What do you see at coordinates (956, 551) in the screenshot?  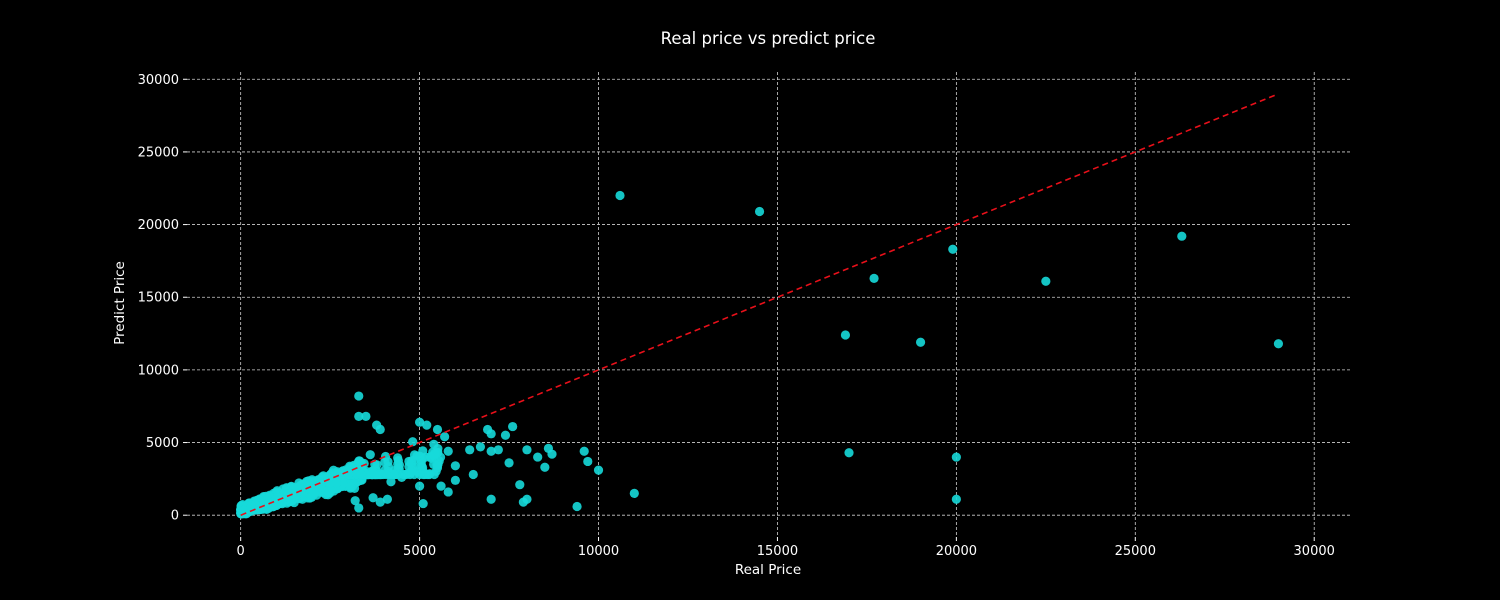 I see `x-tick-label: 20000` at bounding box center [956, 551].